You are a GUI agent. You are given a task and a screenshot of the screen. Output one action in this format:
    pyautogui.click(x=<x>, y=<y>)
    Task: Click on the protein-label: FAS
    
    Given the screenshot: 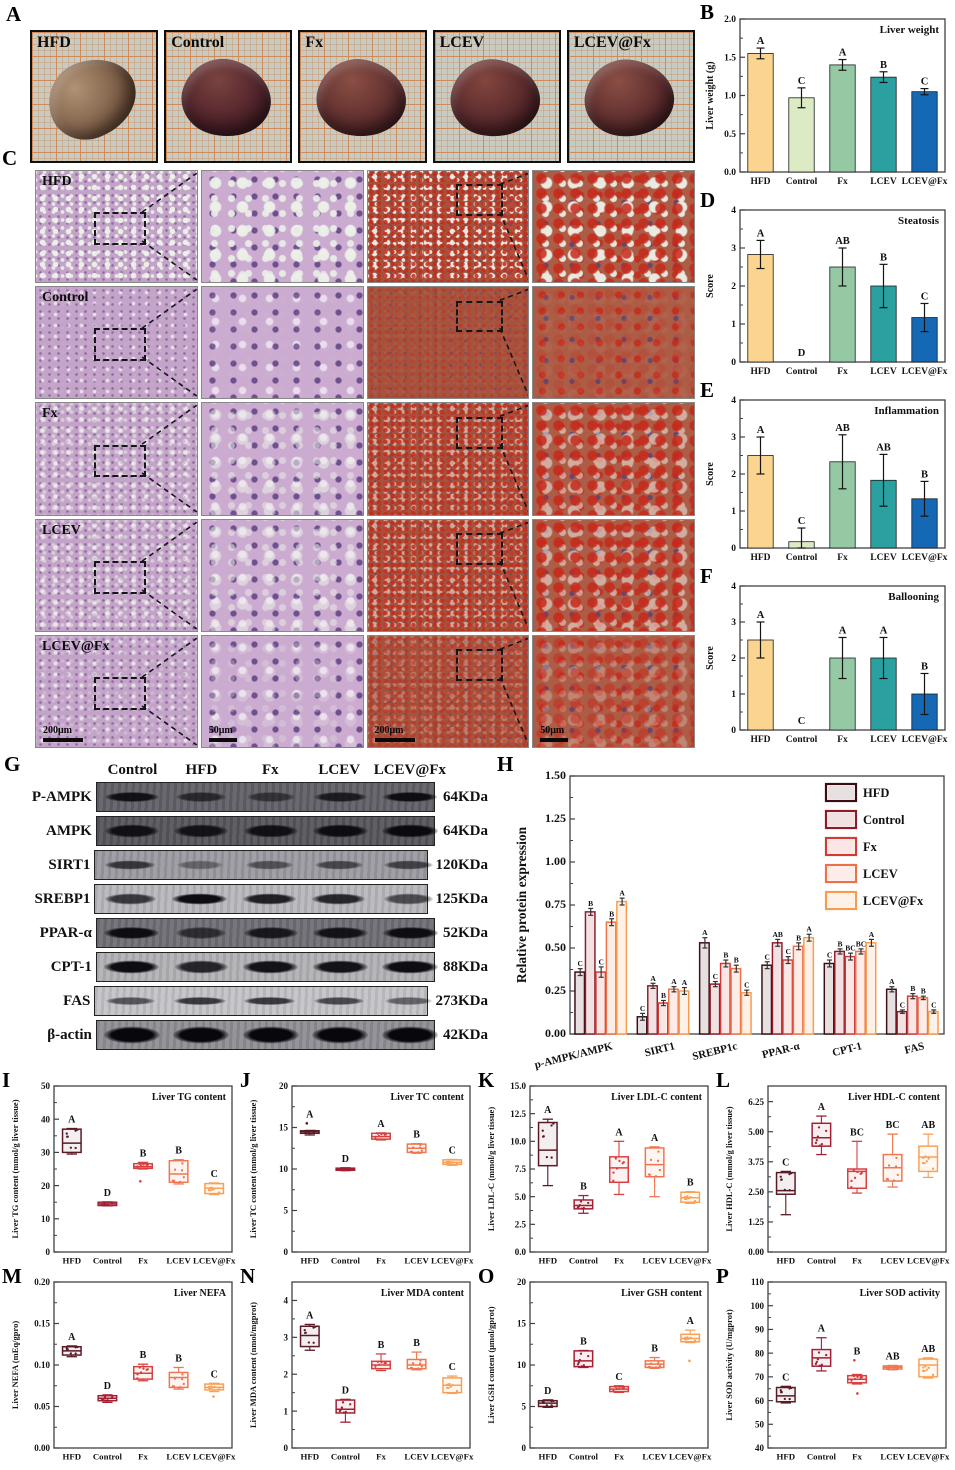 What is the action you would take?
    pyautogui.click(x=77, y=1000)
    